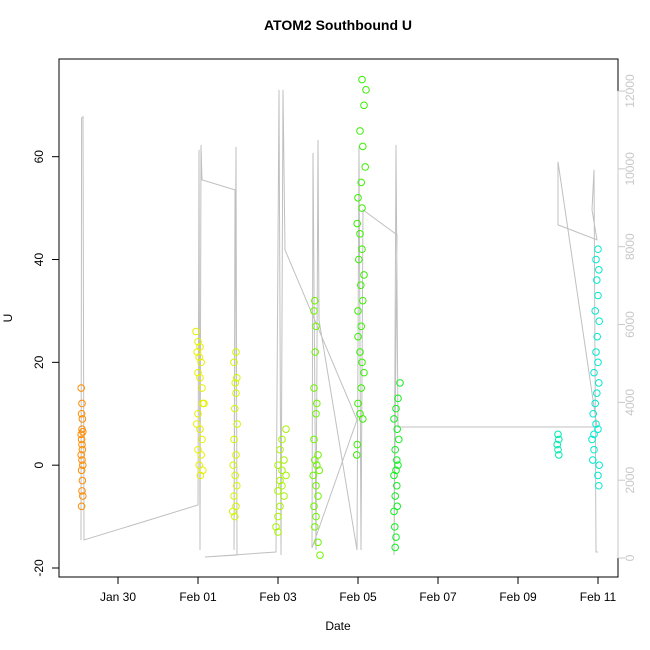 This screenshot has width=650, height=650. Describe the element at coordinates (8, 318) in the screenshot. I see `y-axis-label: U` at that location.